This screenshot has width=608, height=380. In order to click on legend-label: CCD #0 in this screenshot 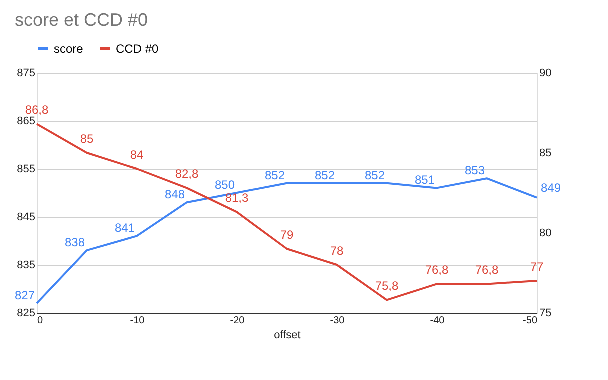, I will do `click(138, 49)`.